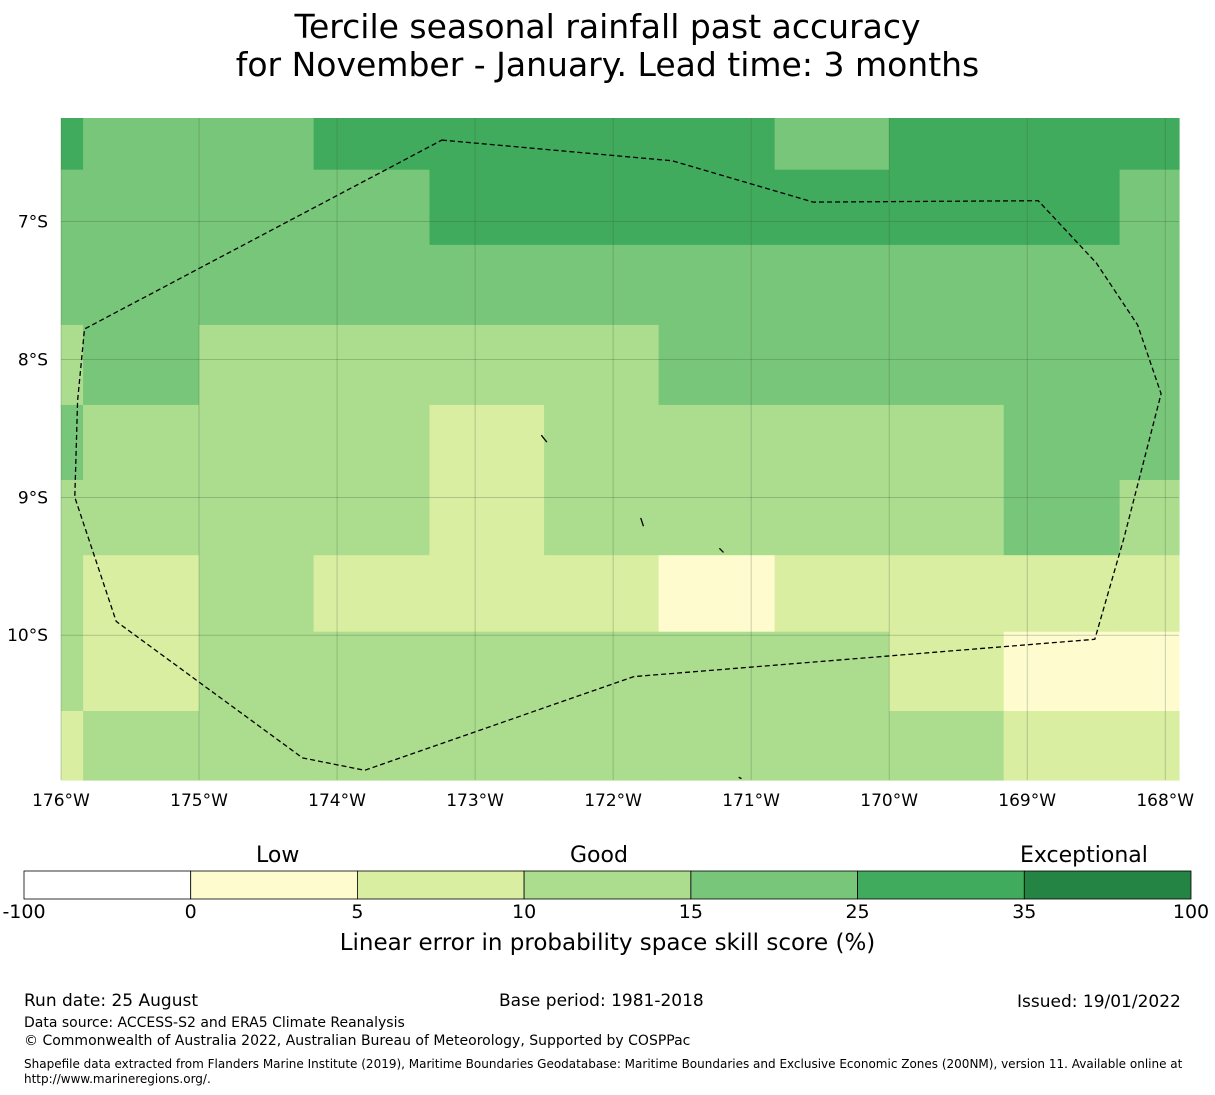  Describe the element at coordinates (33, 498) in the screenshot. I see `lat-tick-label: 9°S` at that location.